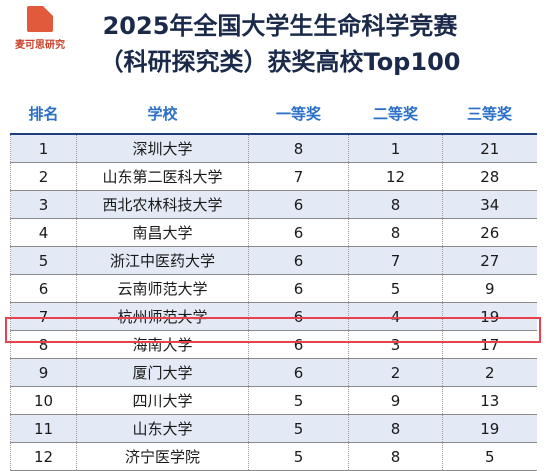  What do you see at coordinates (489, 344) in the screenshot?
I see `cell-third-prize: 17` at bounding box center [489, 344].